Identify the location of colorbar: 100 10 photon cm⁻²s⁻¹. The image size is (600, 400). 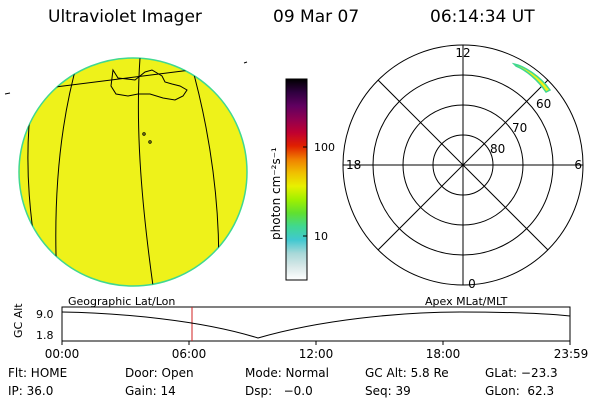
(302, 179).